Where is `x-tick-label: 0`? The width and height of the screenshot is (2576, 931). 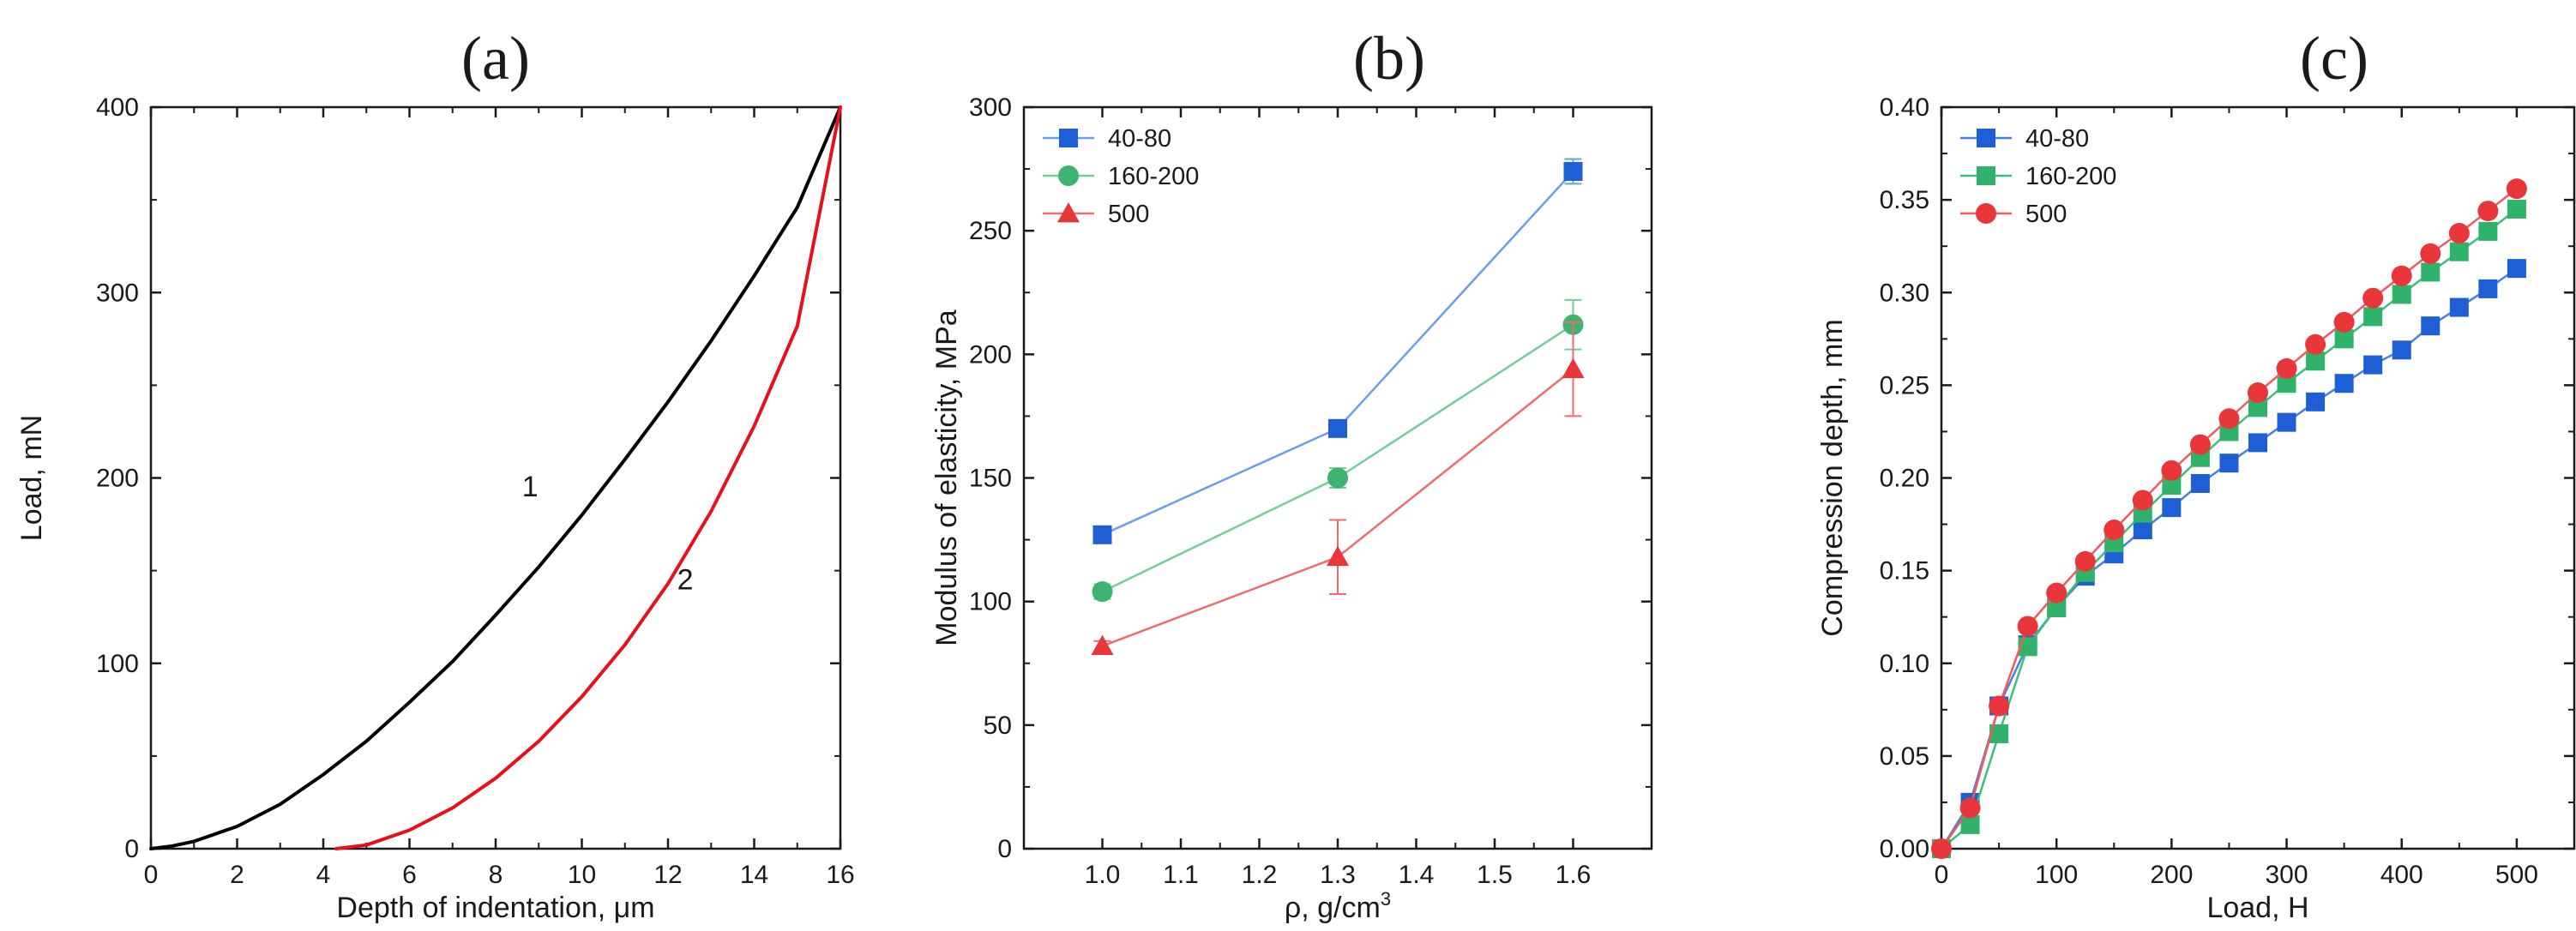
x-tick-label: 0 is located at coordinates (1942, 875).